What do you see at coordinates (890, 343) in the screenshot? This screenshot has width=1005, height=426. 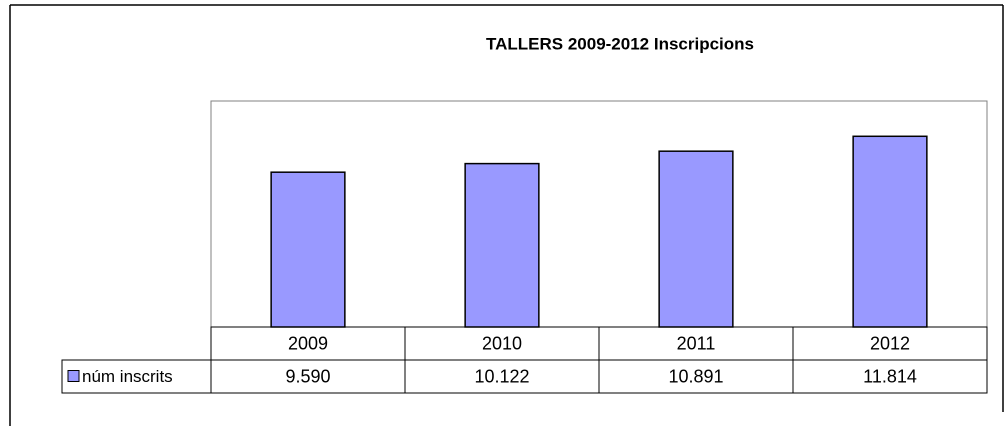 I see `x-tick-label: 2012` at bounding box center [890, 343].